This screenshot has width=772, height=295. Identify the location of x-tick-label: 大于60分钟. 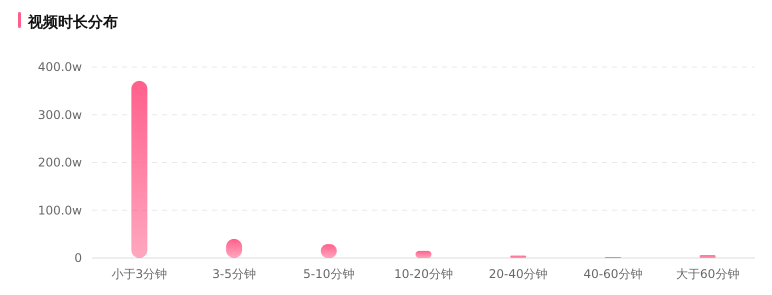
(708, 274).